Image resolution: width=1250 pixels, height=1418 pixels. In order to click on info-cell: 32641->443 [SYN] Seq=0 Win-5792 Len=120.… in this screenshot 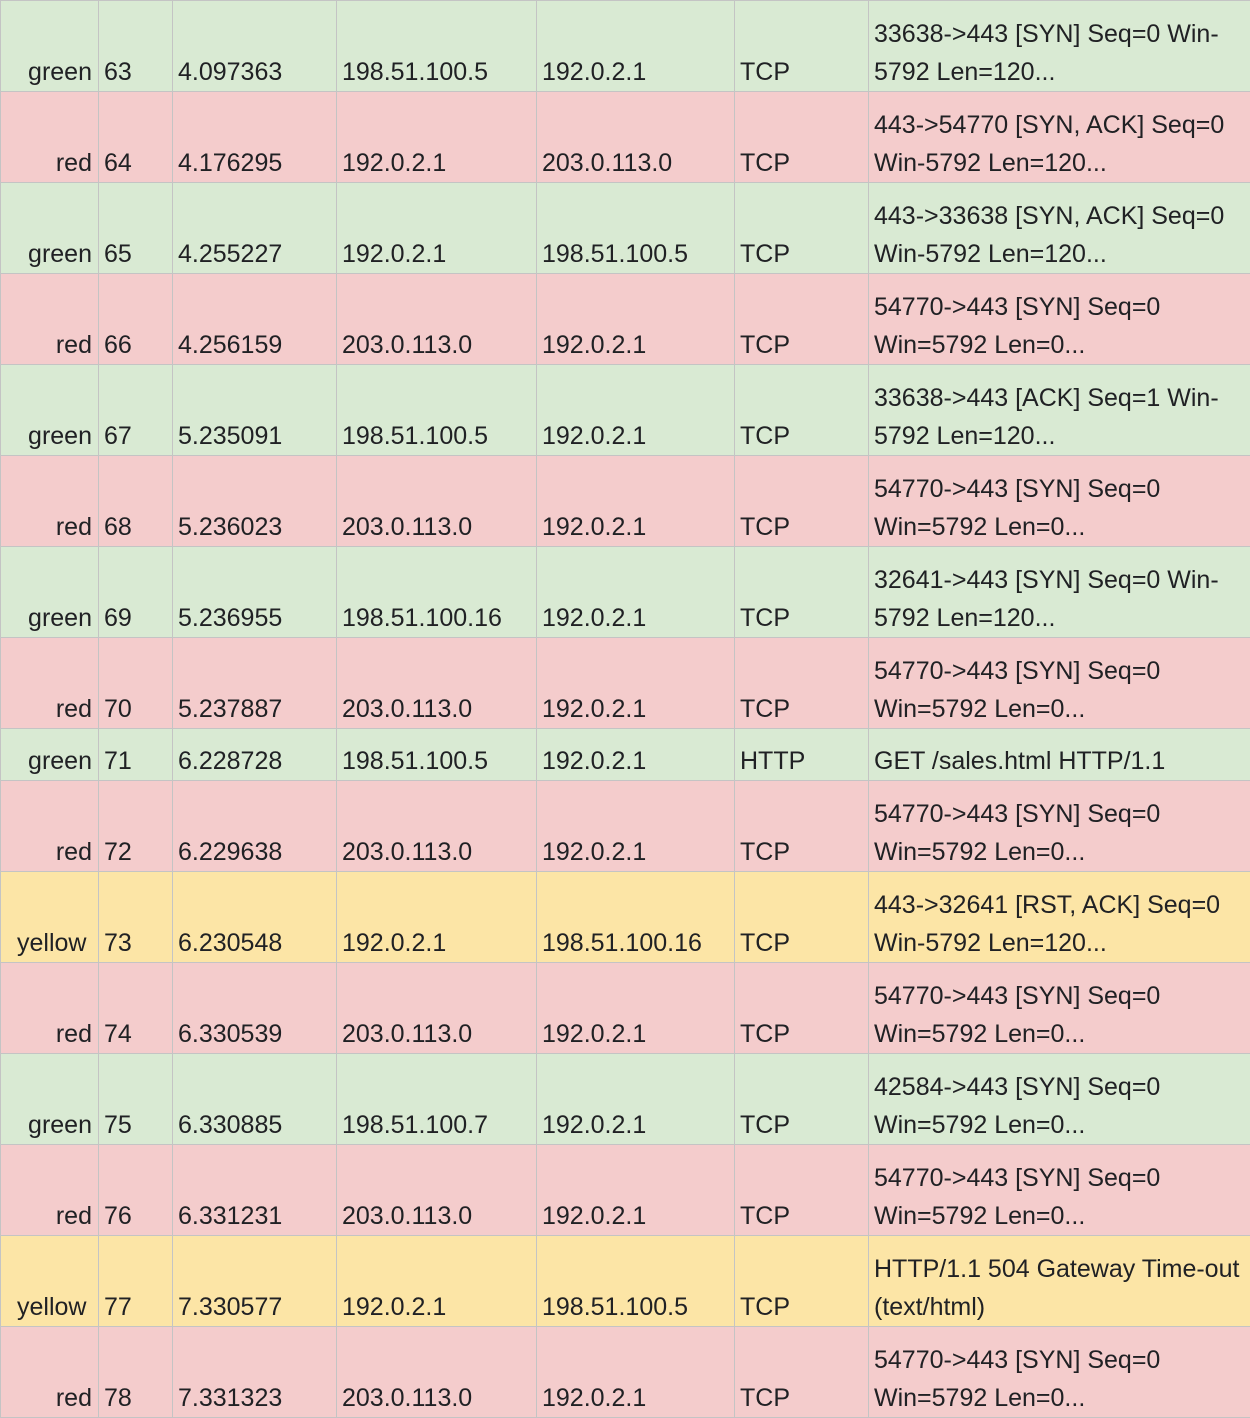, I will do `click(1059, 592)`.